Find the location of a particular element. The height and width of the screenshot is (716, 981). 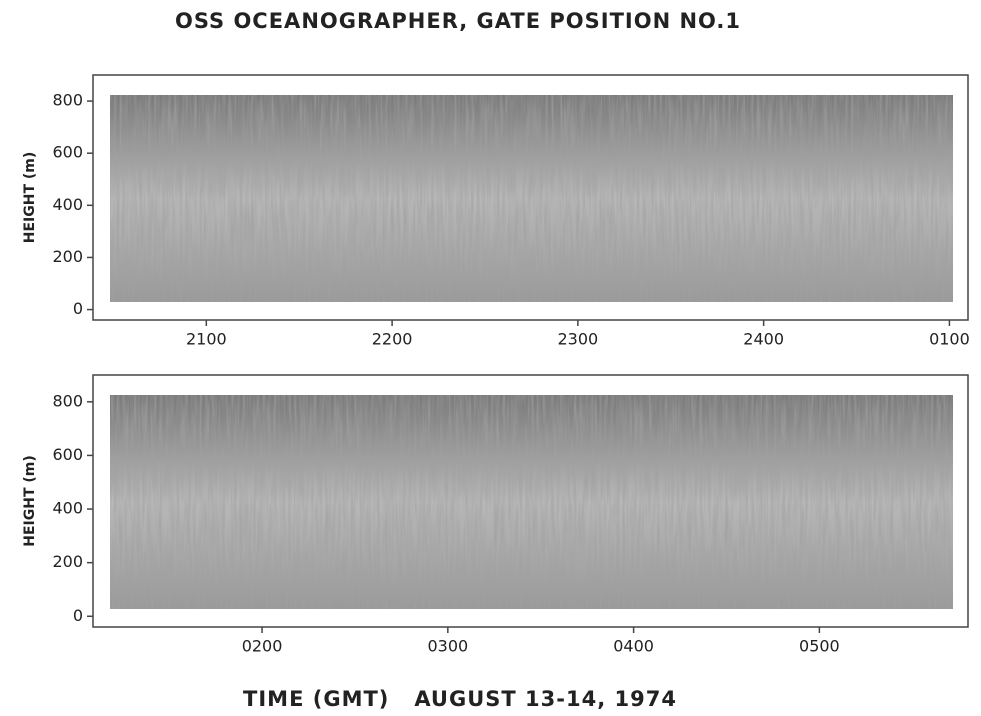

x-tick-label: 0100 is located at coordinates (949, 339).